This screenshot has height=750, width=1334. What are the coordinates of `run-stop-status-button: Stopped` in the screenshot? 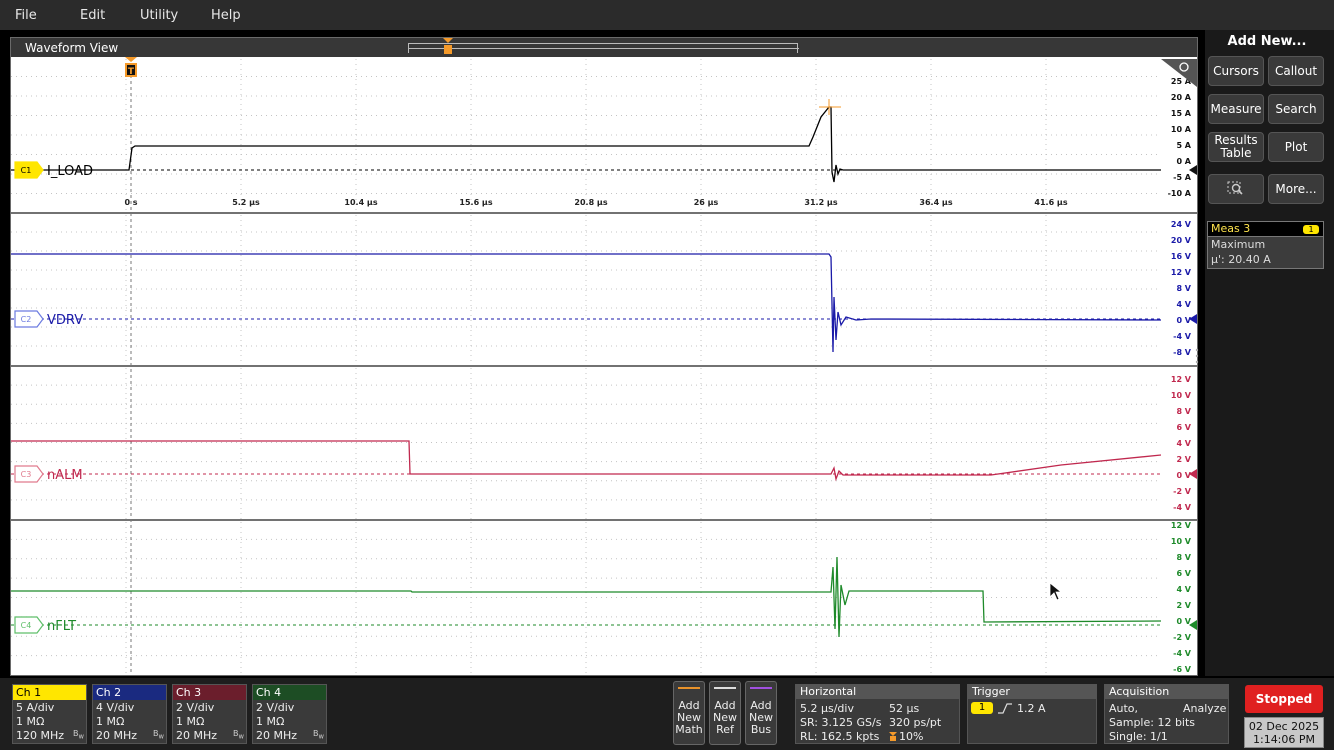 It's located at (1284, 699).